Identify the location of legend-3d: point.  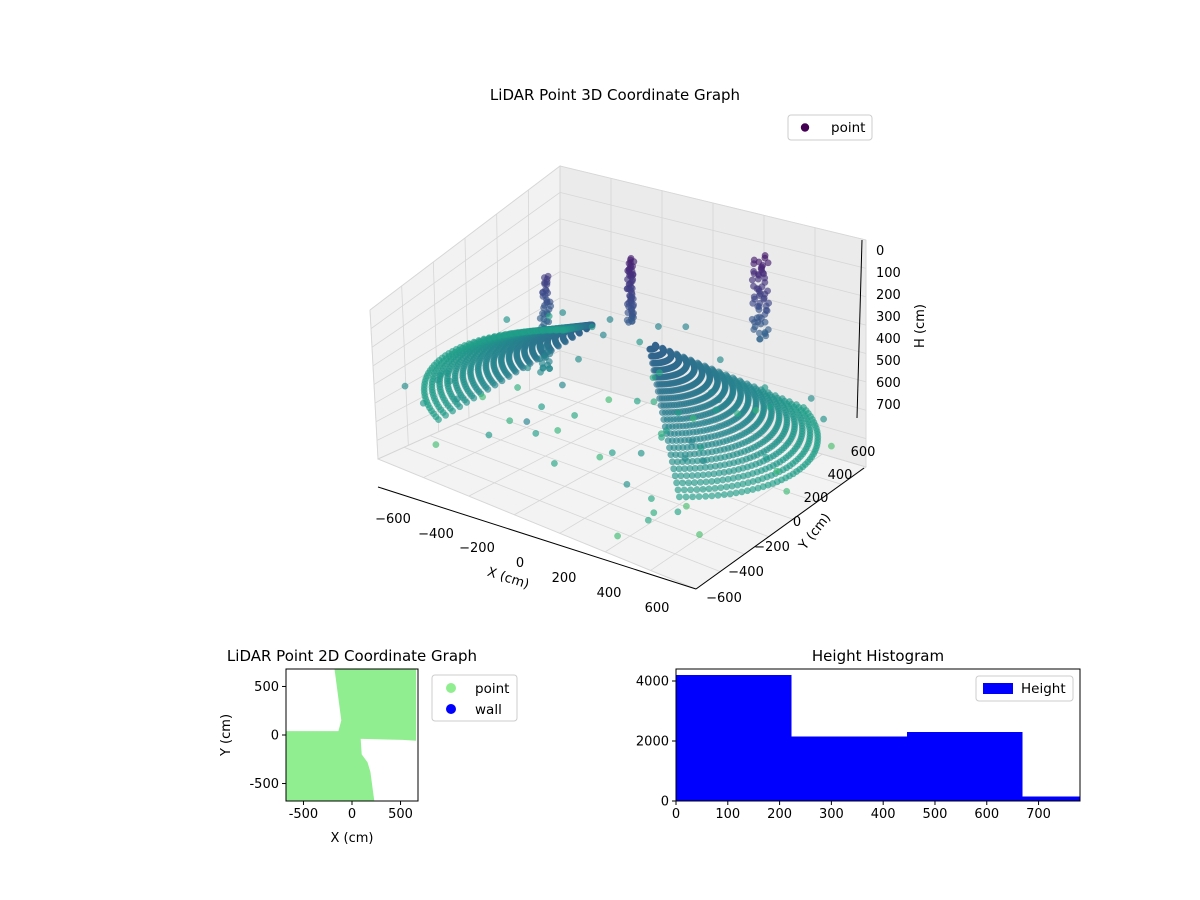
(830, 127).